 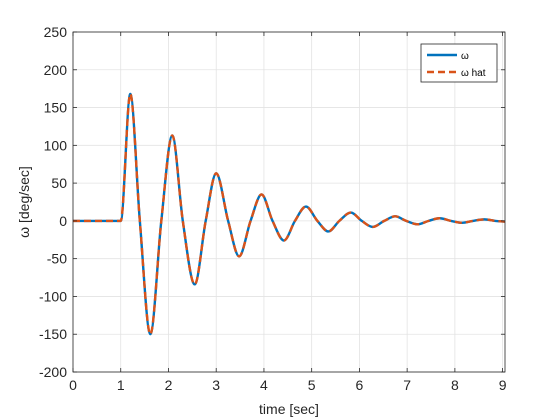 I want to click on x-tick-label: 9, so click(x=503, y=385).